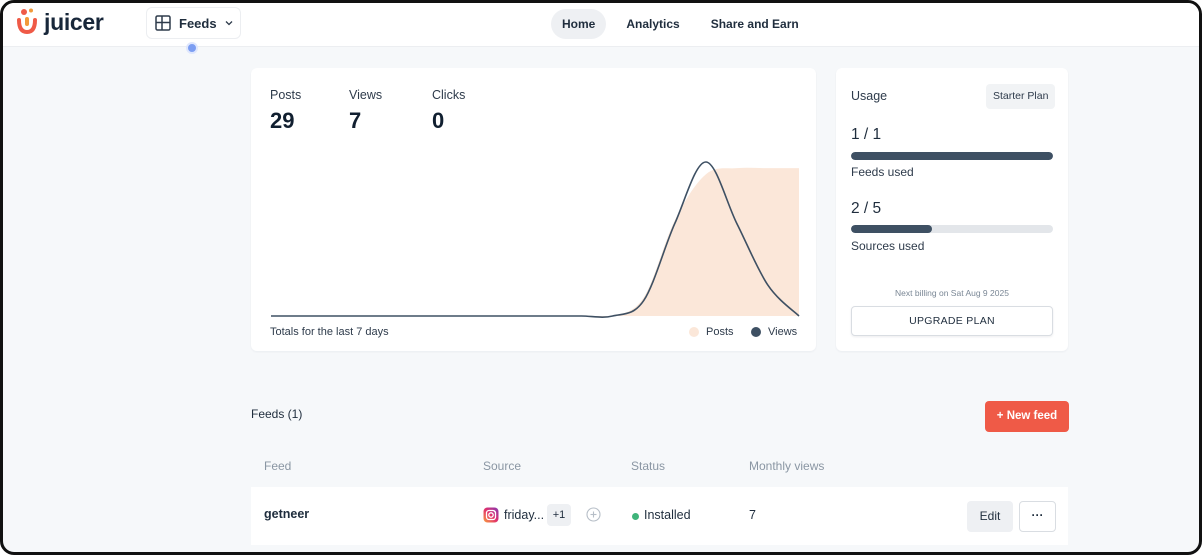  I want to click on sources-used-label: Sources used, so click(888, 246).